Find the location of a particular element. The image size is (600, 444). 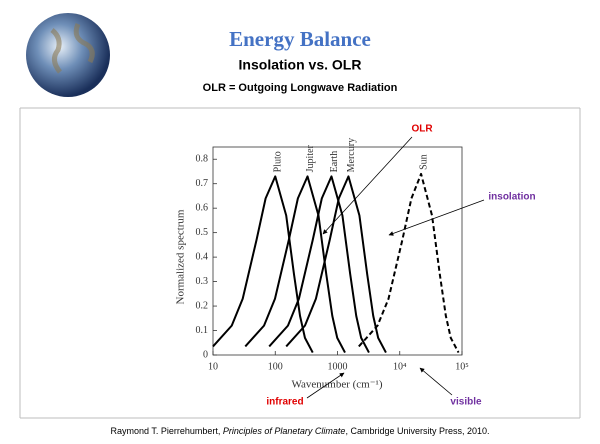

earth-land is located at coordinates (72, 48).